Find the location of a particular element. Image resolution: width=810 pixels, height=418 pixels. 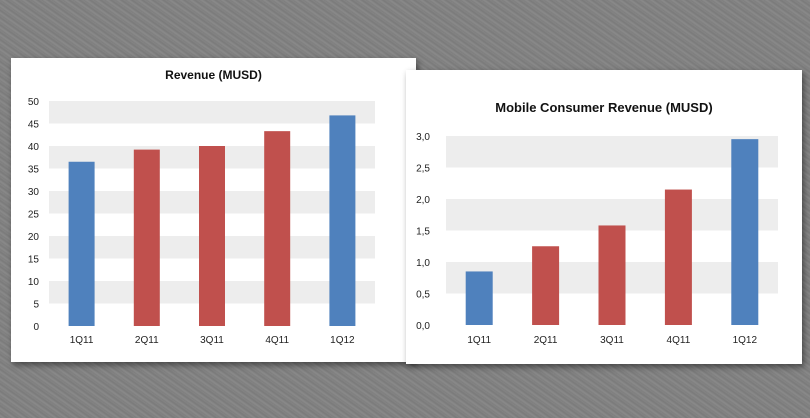

y-tick-label: 50 is located at coordinates (34, 102).